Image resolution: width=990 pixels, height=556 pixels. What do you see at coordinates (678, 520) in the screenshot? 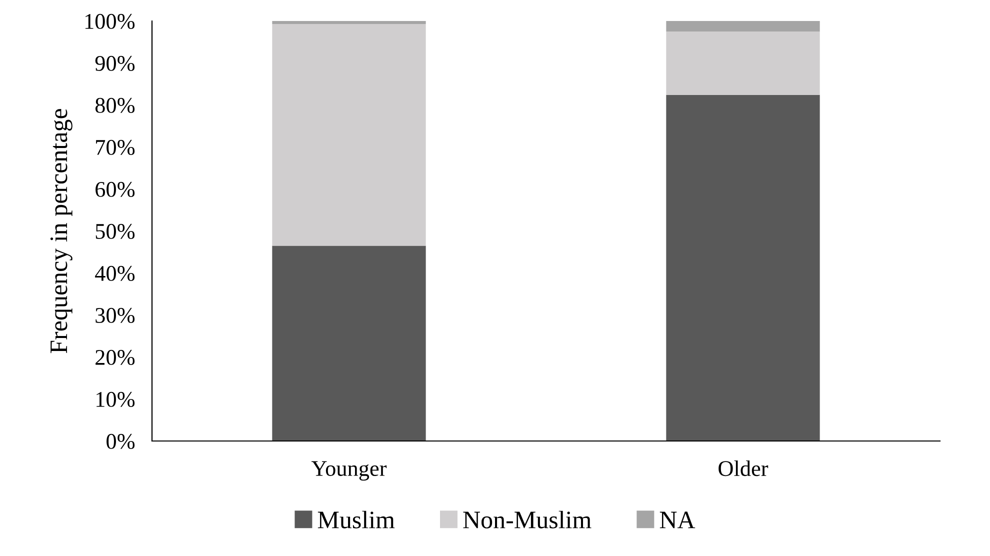
I see `legend-label: NA` at bounding box center [678, 520].